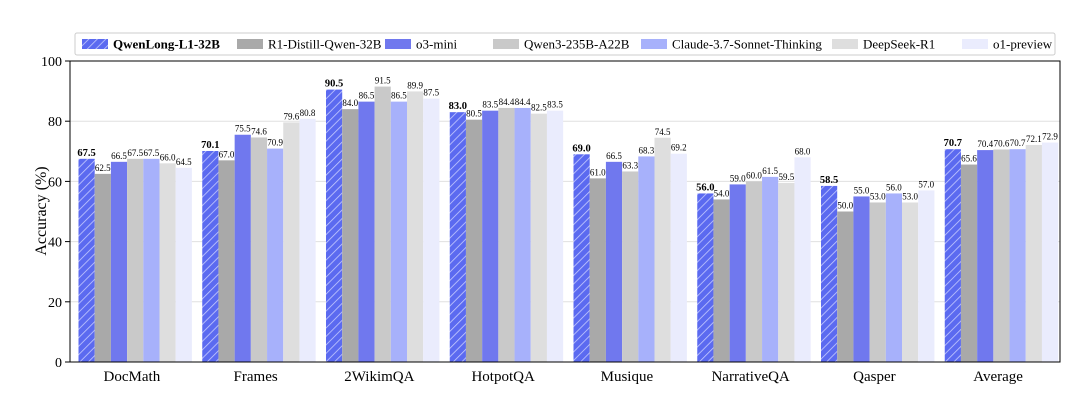 The width and height of the screenshot is (1080, 404). Describe the element at coordinates (803, 151) in the screenshot. I see `data-label: 68.0` at that location.